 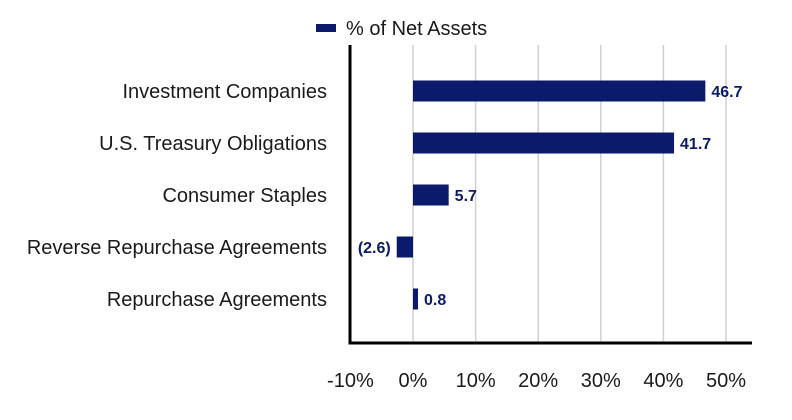 What do you see at coordinates (224, 92) in the screenshot?
I see `category-label: Investment Companies` at bounding box center [224, 92].